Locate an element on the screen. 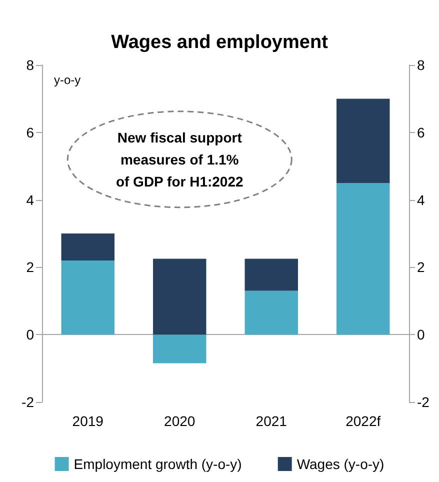 The height and width of the screenshot is (482, 439). y2-tick-label: 0 is located at coordinates (421, 334).